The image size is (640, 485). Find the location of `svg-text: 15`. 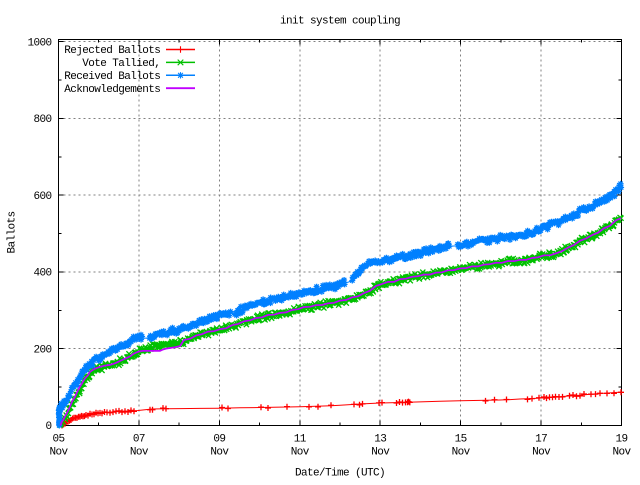

svg-text: 15 is located at coordinates (461, 440).